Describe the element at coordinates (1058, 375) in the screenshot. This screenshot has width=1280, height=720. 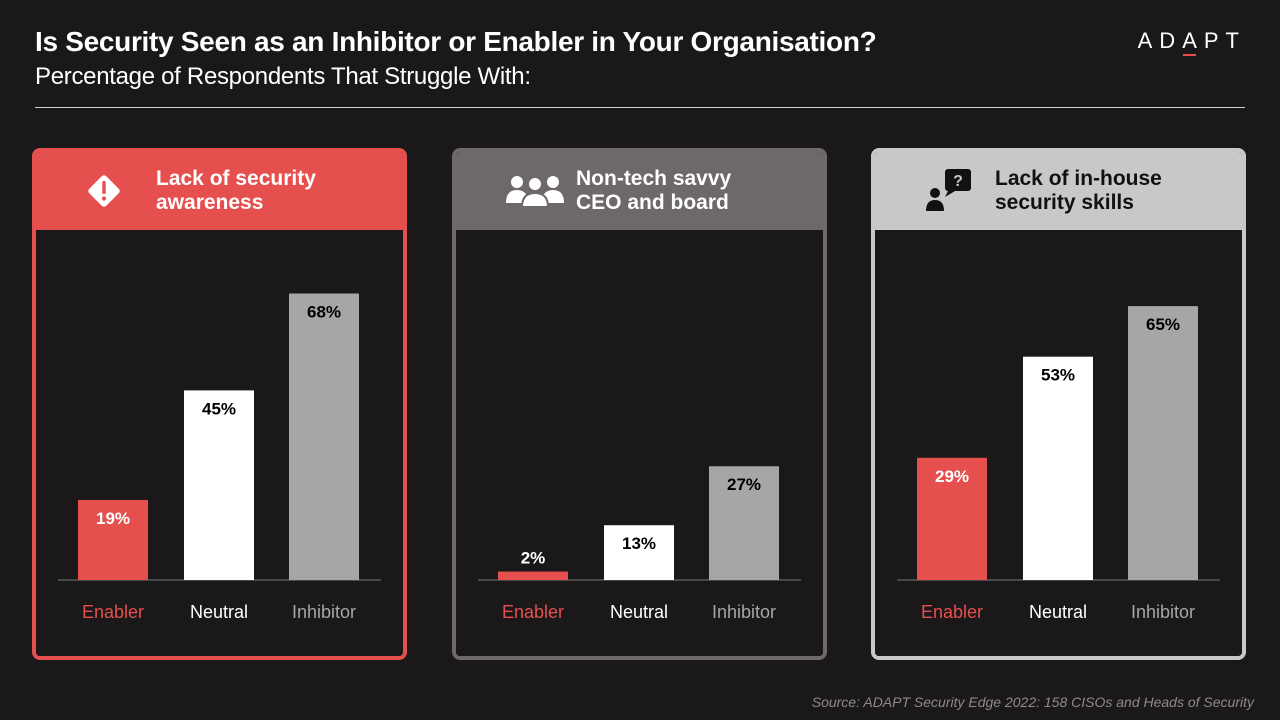
I see `value-label-neutral: 53%` at that location.